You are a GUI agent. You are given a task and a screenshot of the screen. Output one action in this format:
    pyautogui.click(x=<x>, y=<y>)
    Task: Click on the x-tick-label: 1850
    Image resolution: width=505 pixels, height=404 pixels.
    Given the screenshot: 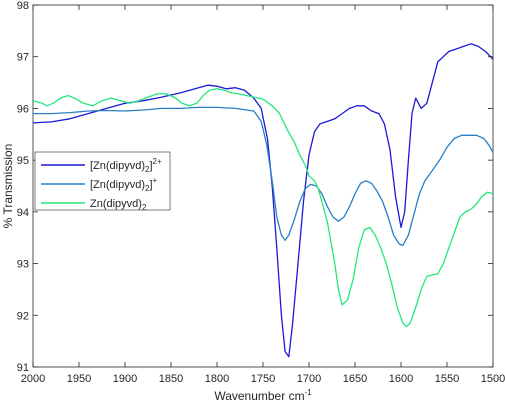 What is the action you would take?
    pyautogui.click(x=171, y=379)
    